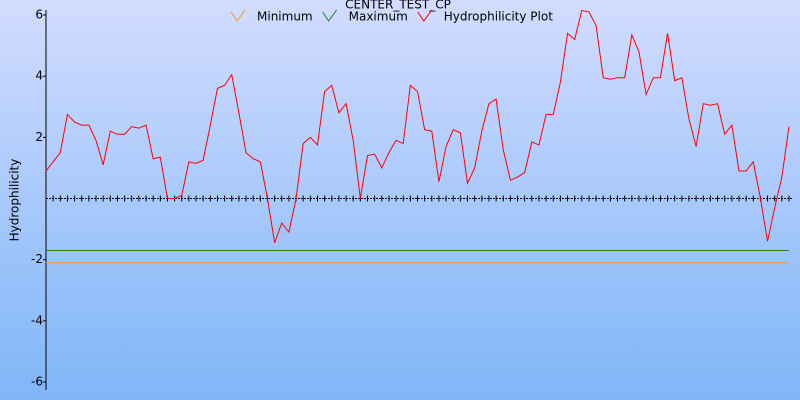  Describe the element at coordinates (15, 200) in the screenshot. I see `y-axis-label: Hydrophilicity` at that location.